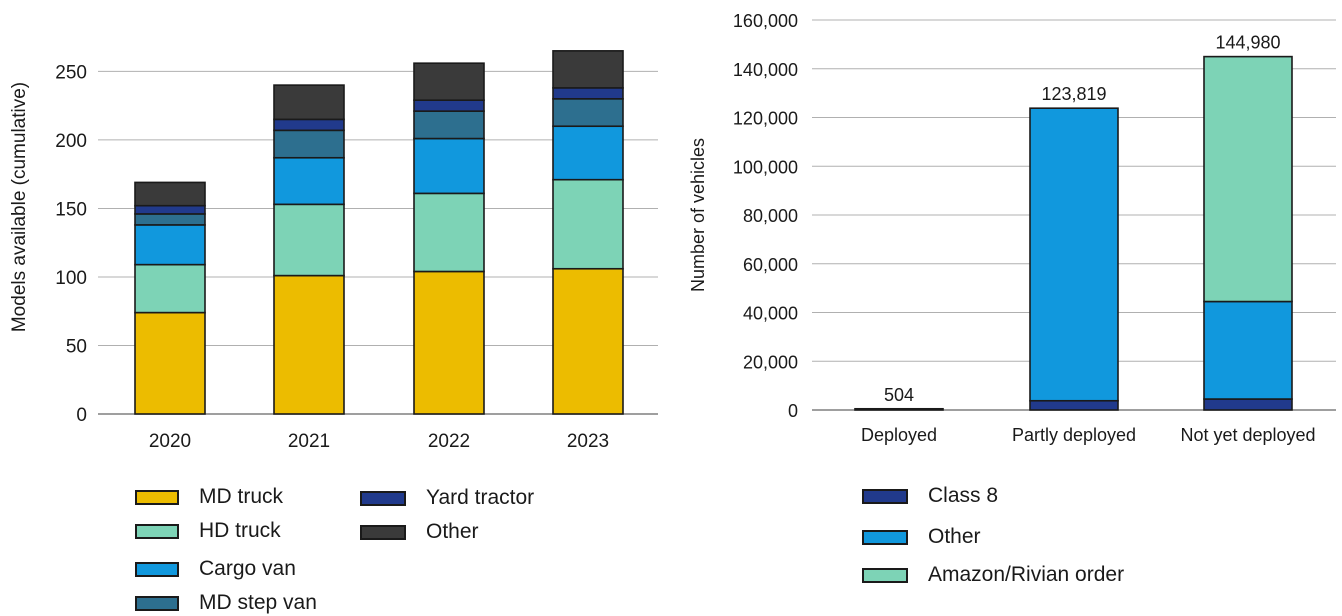 The image size is (1342, 616). What do you see at coordinates (309, 441) in the screenshot?
I see `left-x-tick-label: 2021` at bounding box center [309, 441].